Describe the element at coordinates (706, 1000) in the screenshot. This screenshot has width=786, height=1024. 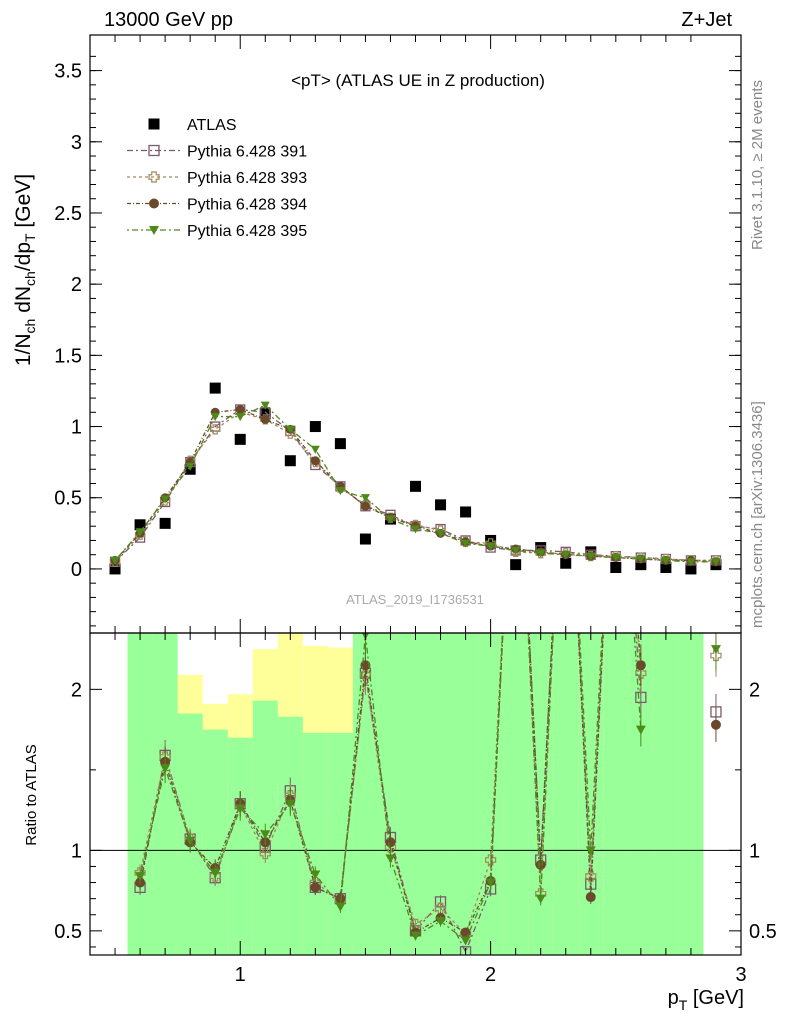
I see `x-axis-label: pT [GeV]` at that location.